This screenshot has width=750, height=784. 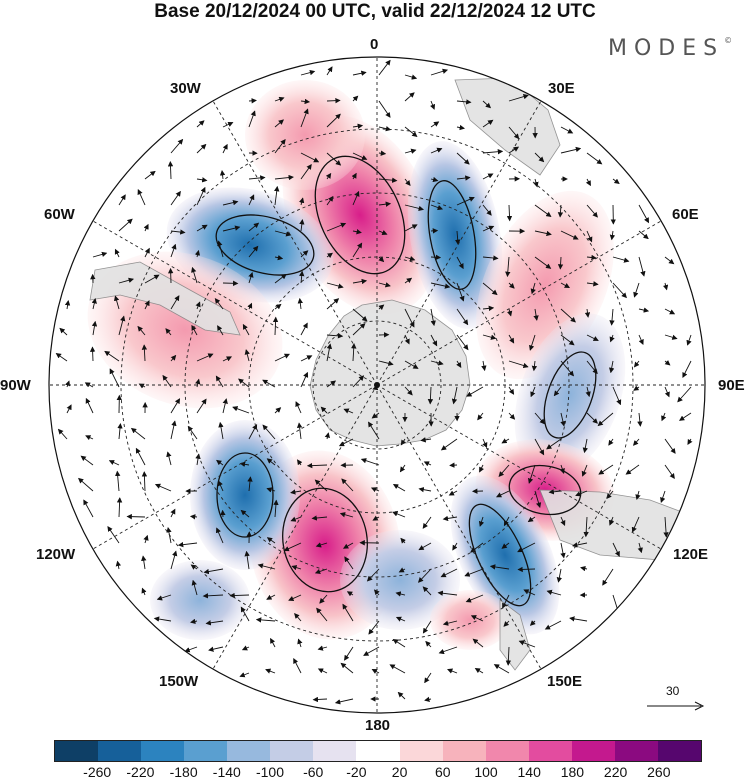 What do you see at coordinates (184, 772) in the screenshot?
I see `colorbar-tick-label: -180` at bounding box center [184, 772].